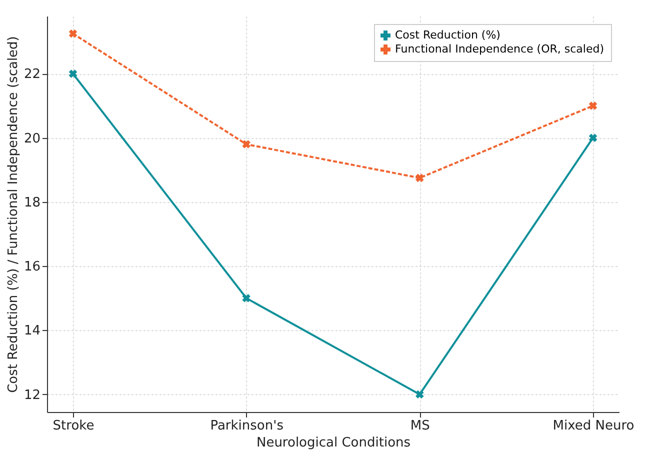  What do you see at coordinates (32, 202) in the screenshot?
I see `y-tick-label: 18` at bounding box center [32, 202].